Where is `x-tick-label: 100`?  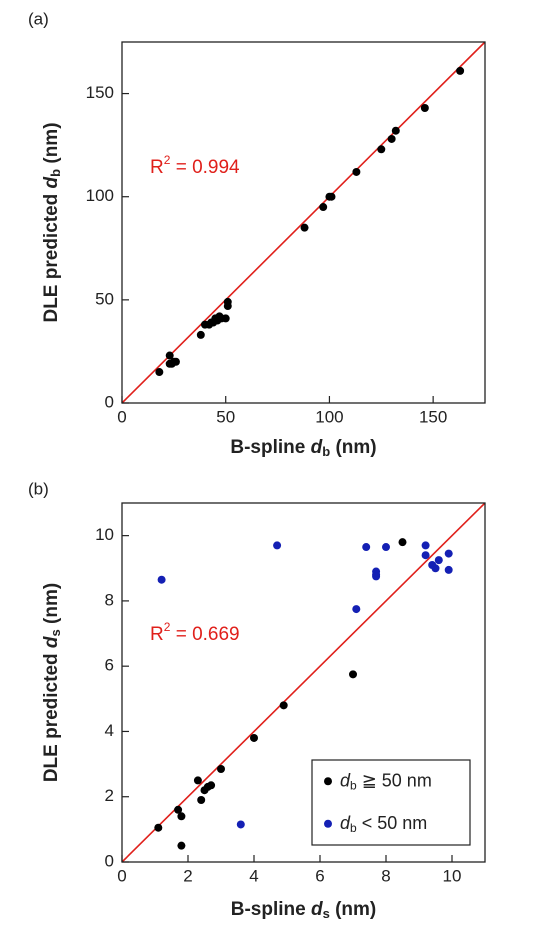
x-tick-label: 100 is located at coordinates (329, 416).